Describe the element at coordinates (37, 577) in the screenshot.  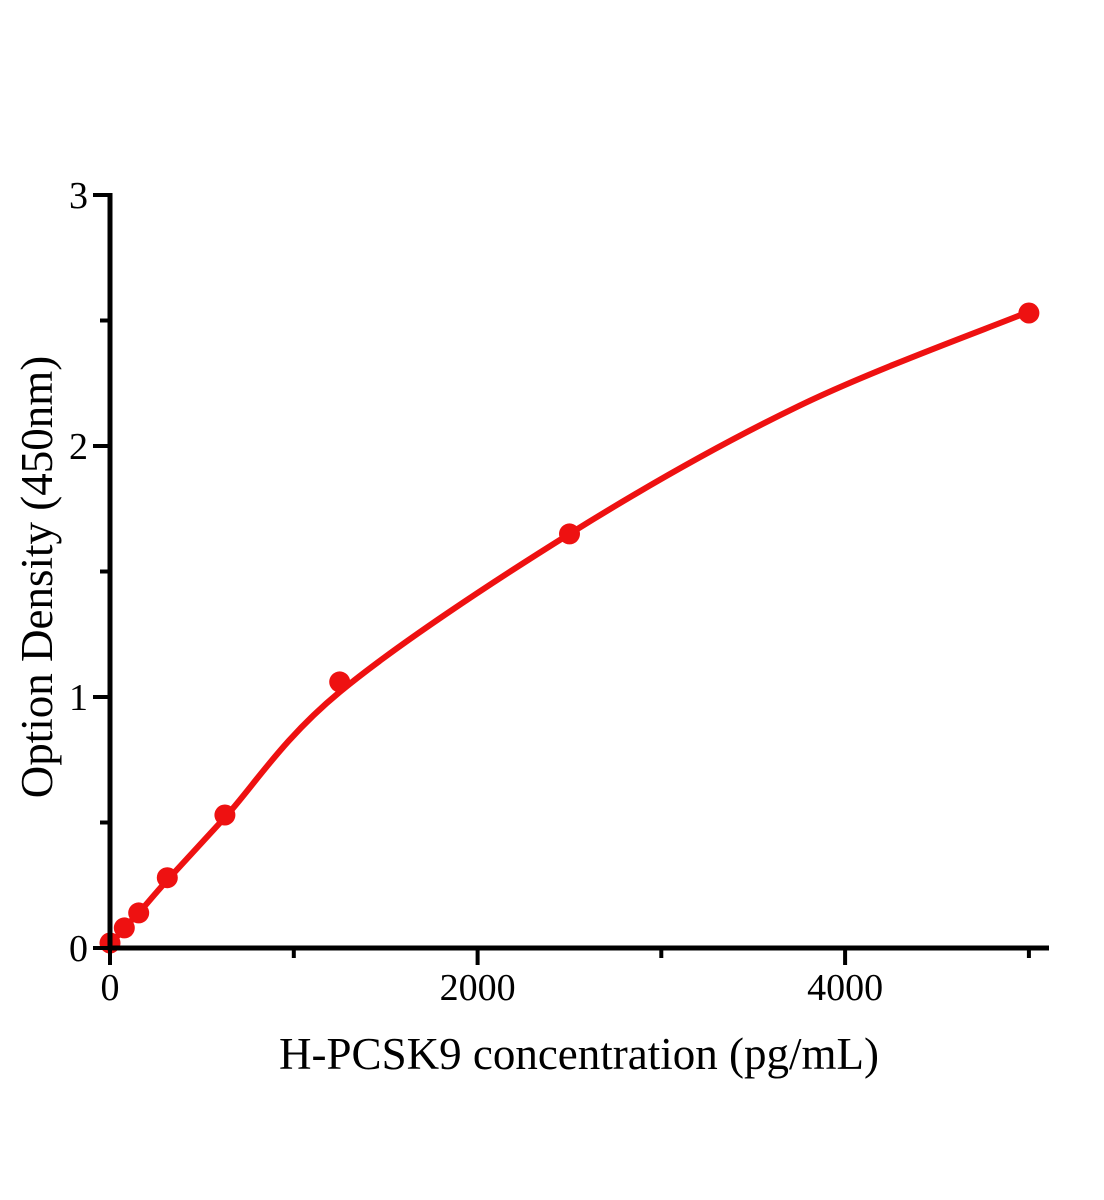
I see `y-axis-title: Option Density (450nm)` at that location.